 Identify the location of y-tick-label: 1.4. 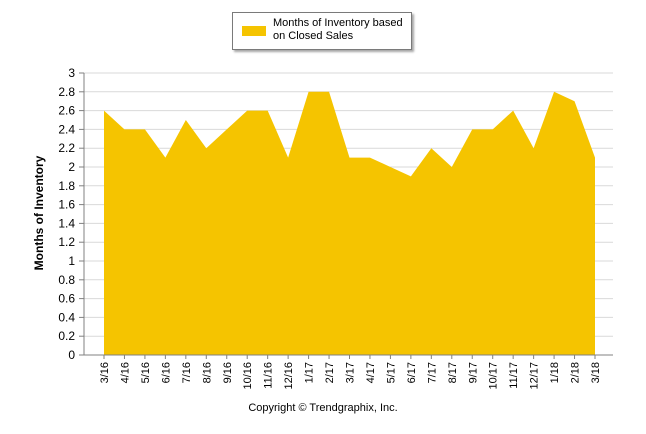
(66, 223).